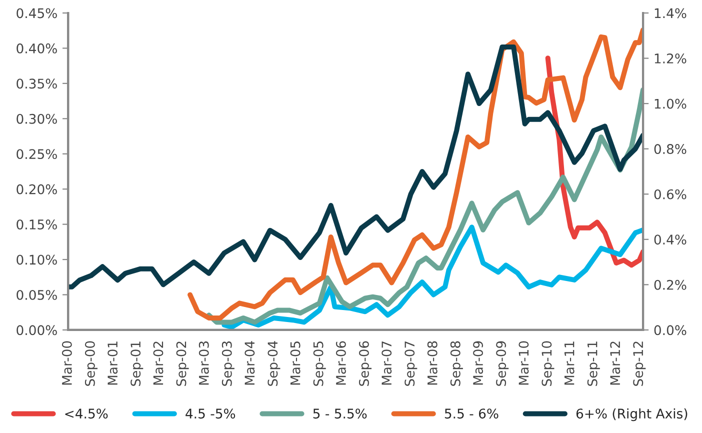 The height and width of the screenshot is (433, 702). I want to click on y-tick-label: 0.20%, so click(36, 189).